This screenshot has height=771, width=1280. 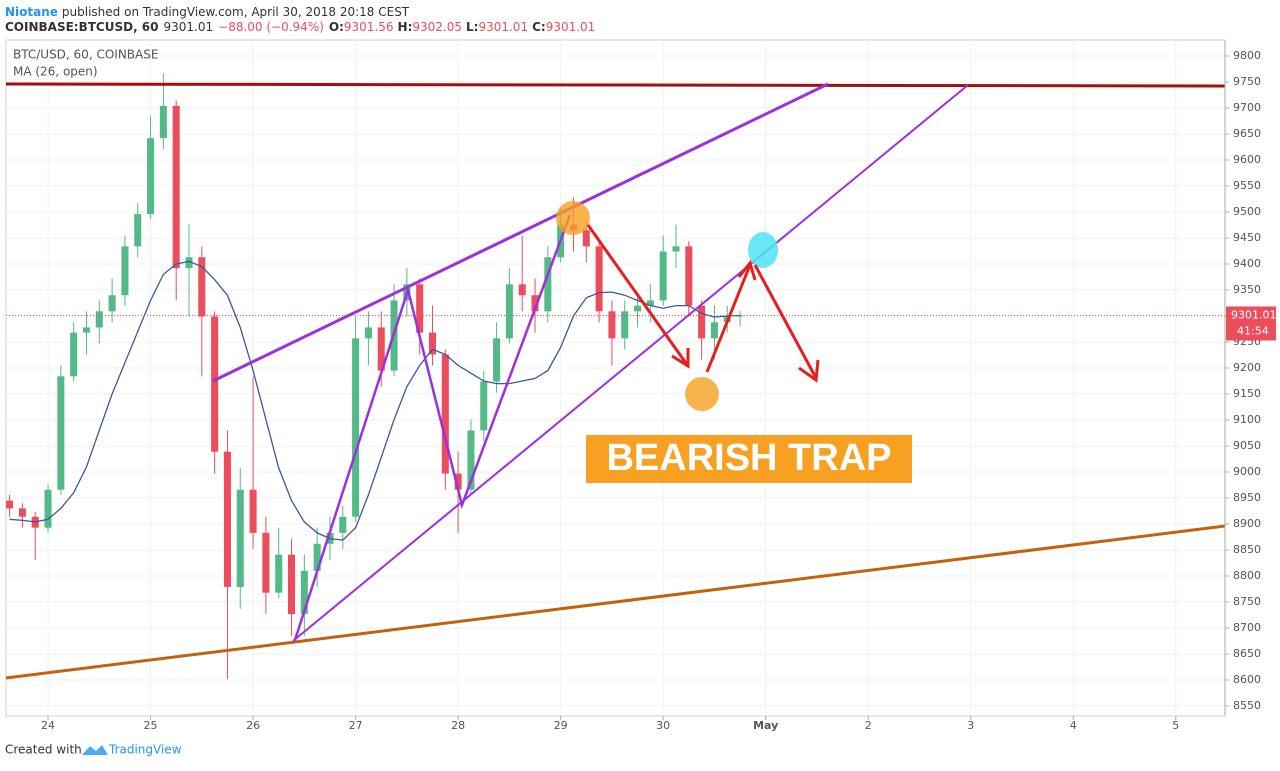 I want to click on y-tick-label: 9600, so click(x=1247, y=159).